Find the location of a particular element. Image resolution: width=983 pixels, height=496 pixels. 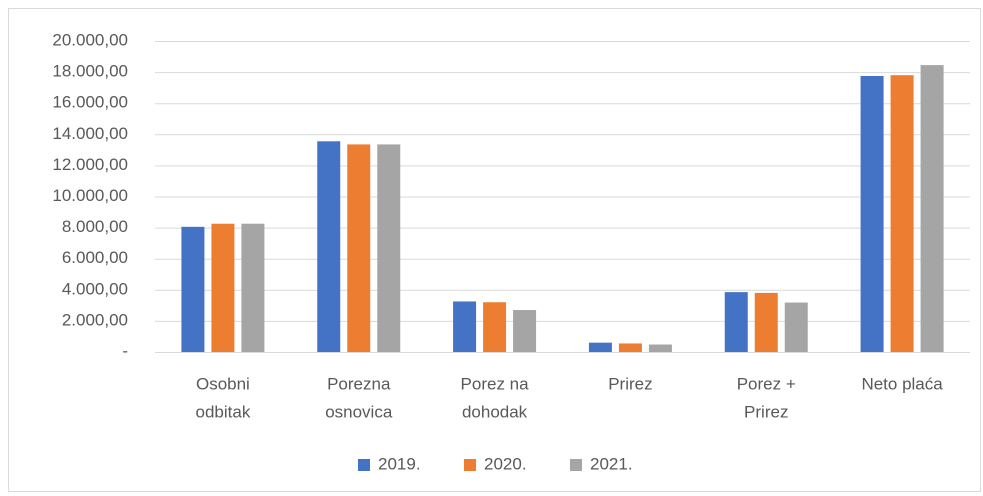

x-tick-label: osnovica is located at coordinates (359, 411).